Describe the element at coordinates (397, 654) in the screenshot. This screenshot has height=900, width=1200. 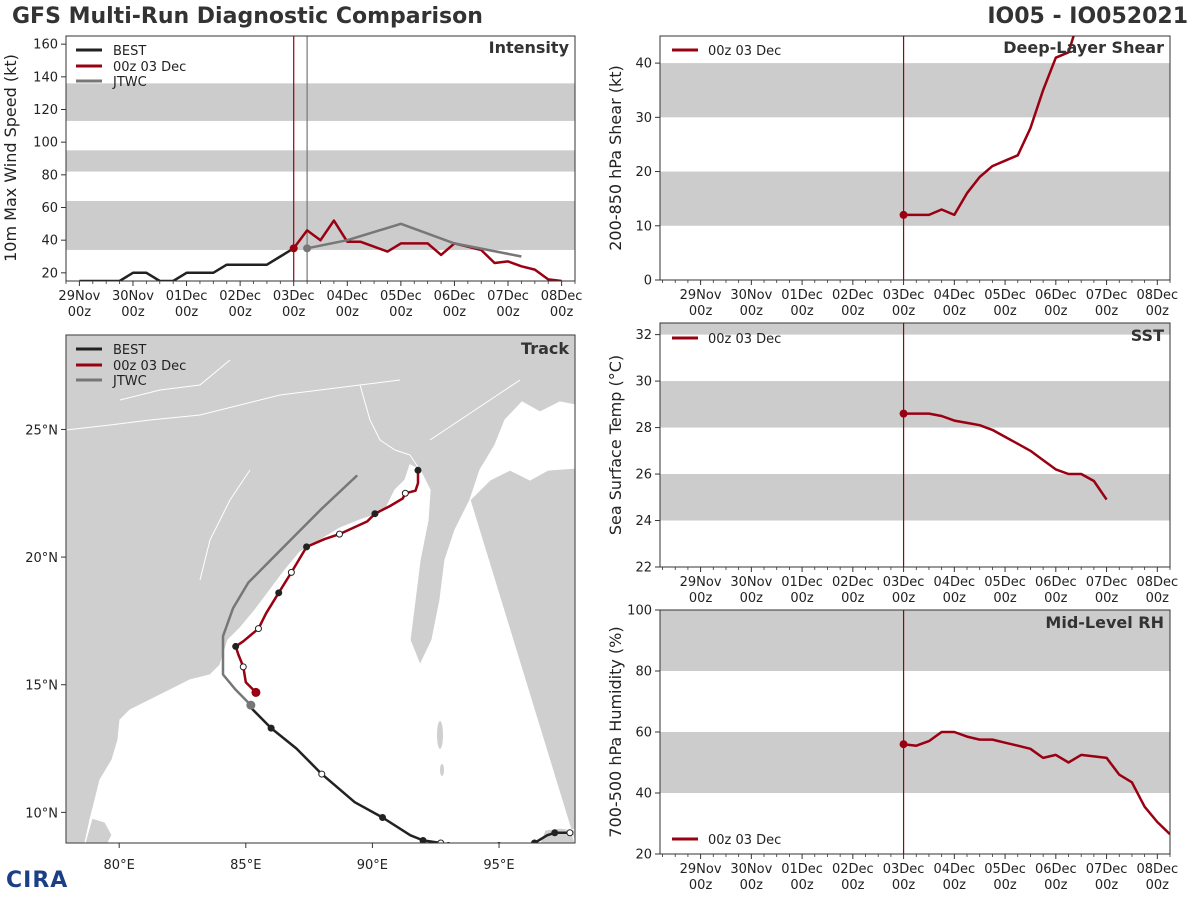
I see `track-series` at that location.